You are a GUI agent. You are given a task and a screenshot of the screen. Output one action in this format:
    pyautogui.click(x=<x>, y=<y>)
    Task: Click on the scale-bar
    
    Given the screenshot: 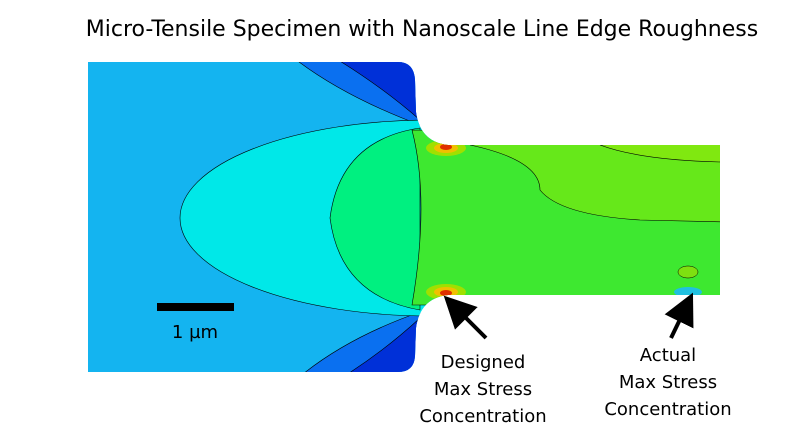 What is the action you would take?
    pyautogui.click(x=195, y=307)
    